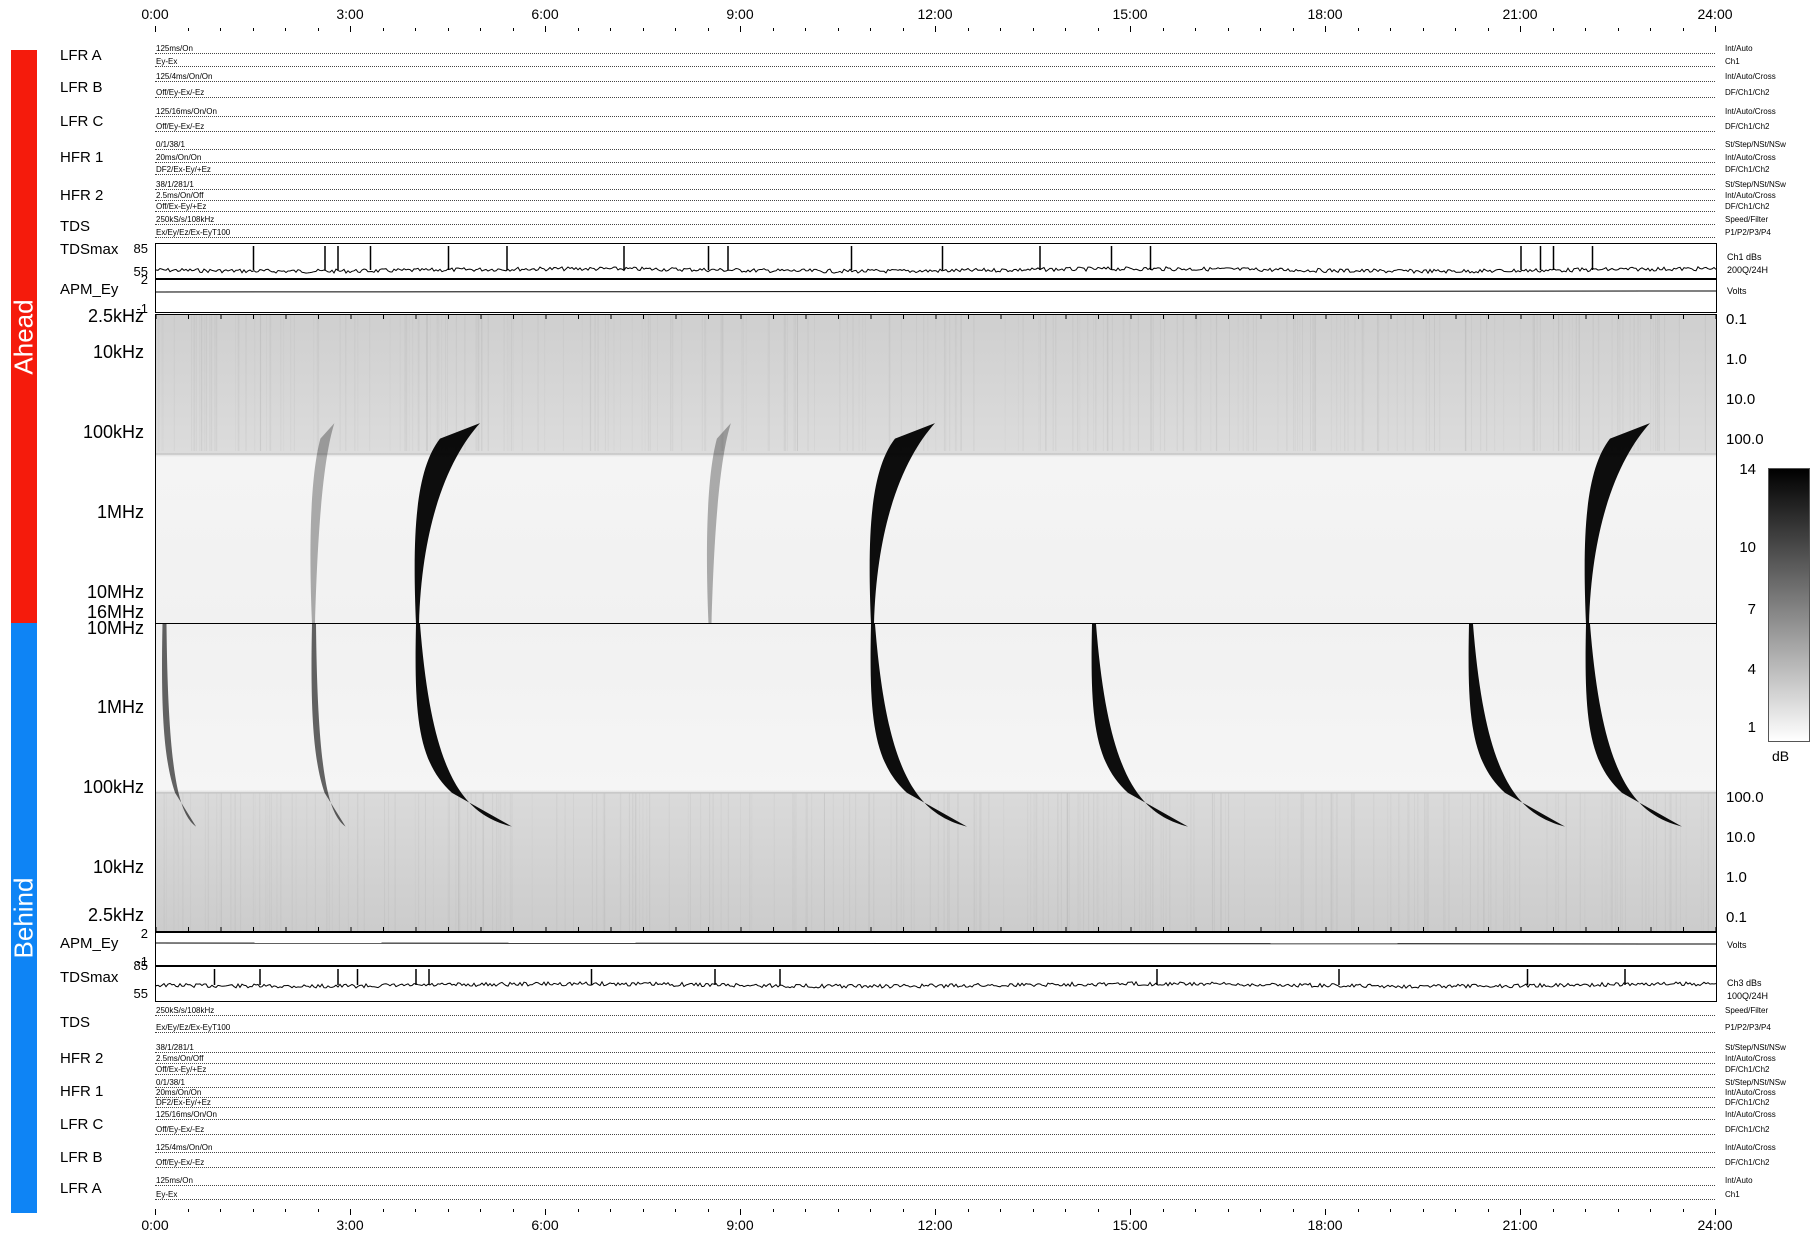 The height and width of the screenshot is (1239, 1816). I want to click on instrument-setting: Ex/Ey/Ez/Ex-EyT100, so click(193, 1027).